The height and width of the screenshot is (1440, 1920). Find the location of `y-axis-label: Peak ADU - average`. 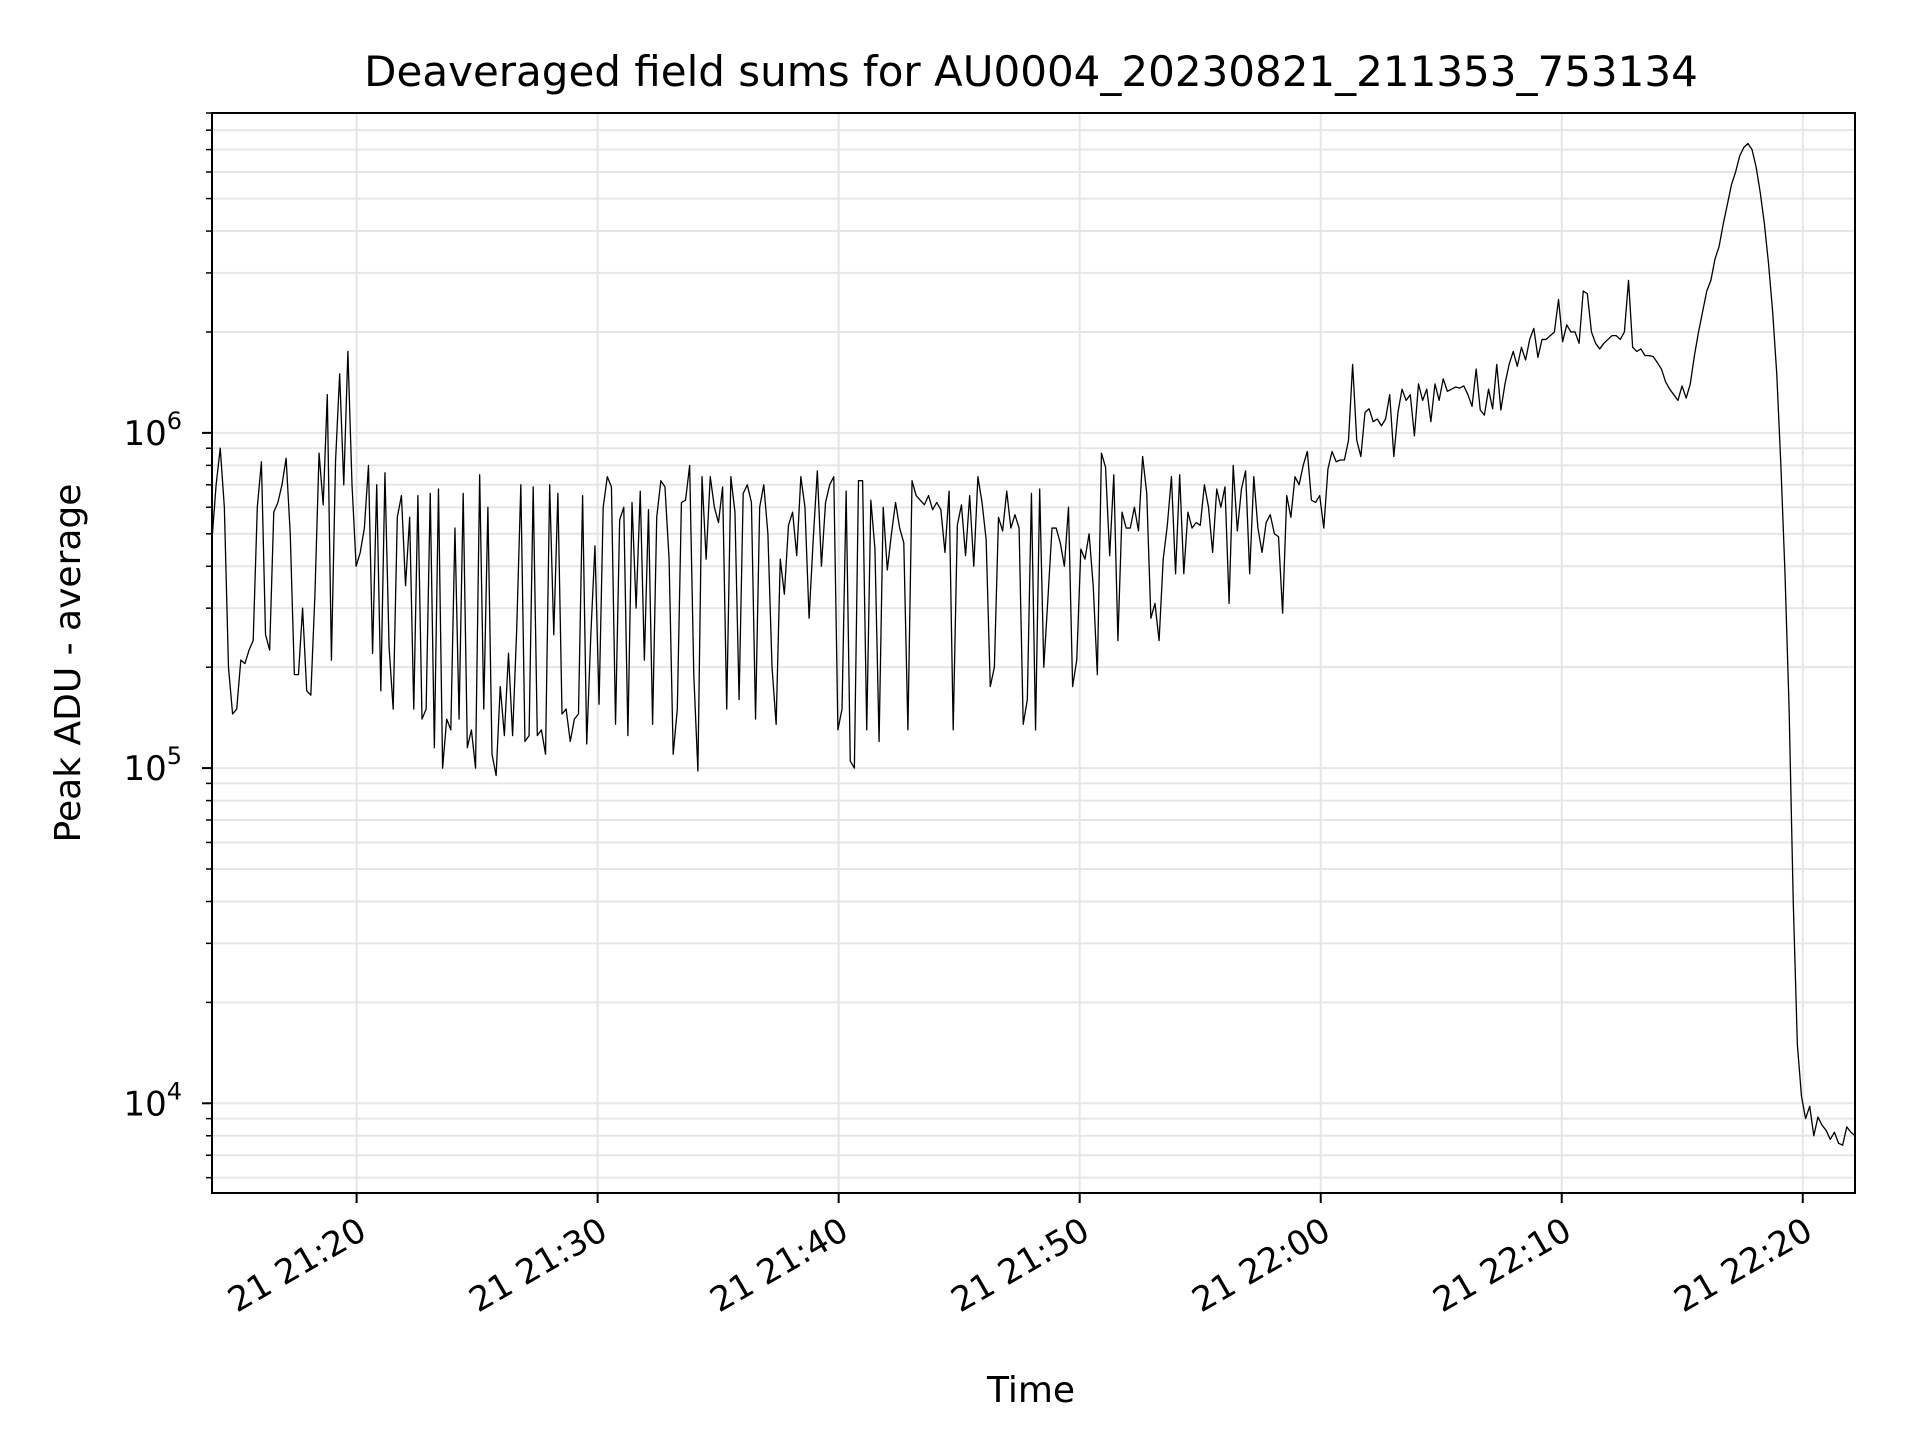

y-axis-label: Peak ADU - average is located at coordinates (68, 663).